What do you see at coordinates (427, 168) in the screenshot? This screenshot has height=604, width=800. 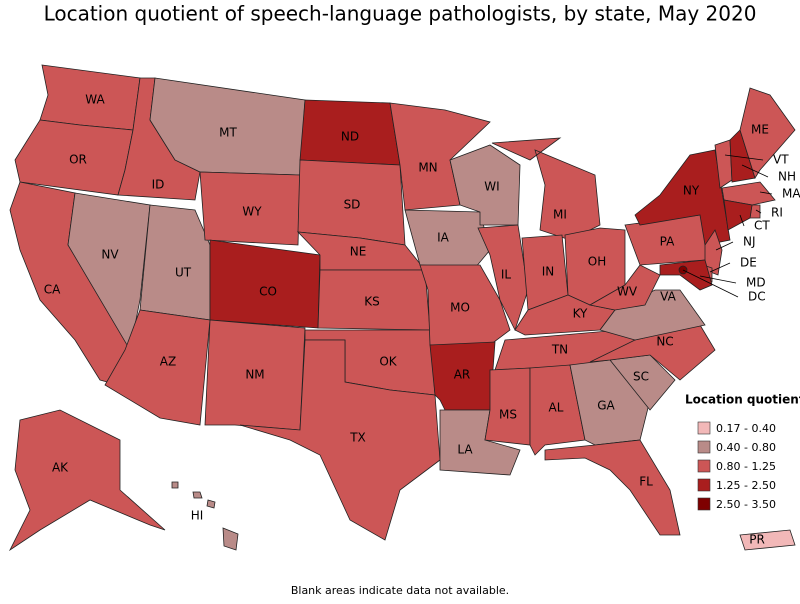 I see `state-label: MN` at bounding box center [427, 168].